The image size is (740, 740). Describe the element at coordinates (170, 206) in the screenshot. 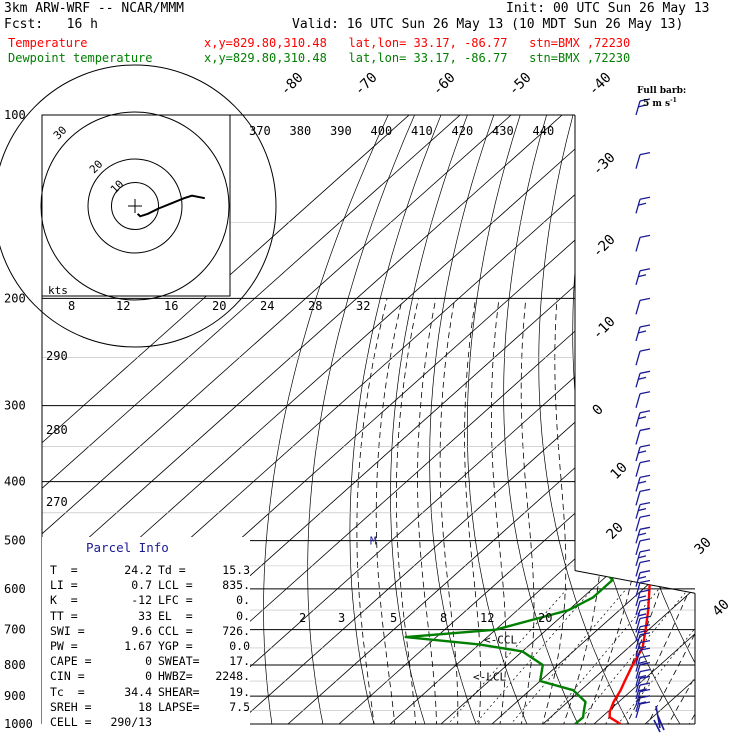

I see `hodograph-trace` at that location.